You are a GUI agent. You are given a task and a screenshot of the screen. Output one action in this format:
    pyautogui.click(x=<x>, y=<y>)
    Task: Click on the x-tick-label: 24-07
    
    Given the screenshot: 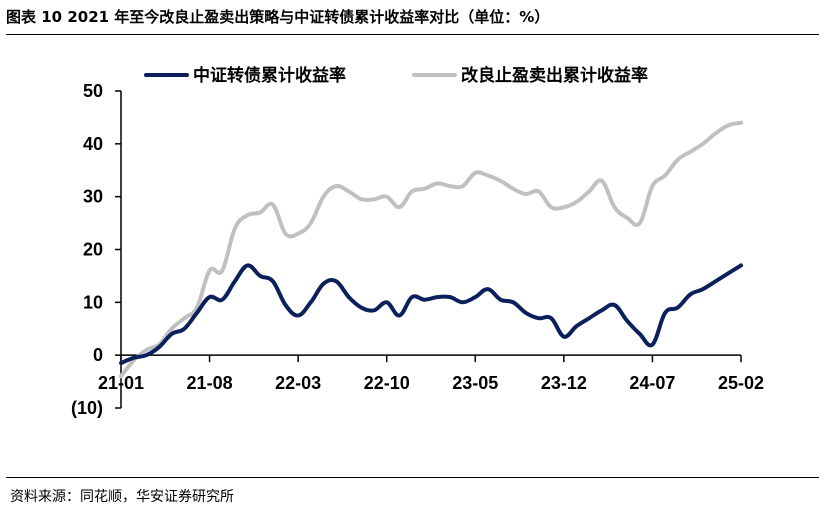 What is the action you would take?
    pyautogui.click(x=652, y=383)
    